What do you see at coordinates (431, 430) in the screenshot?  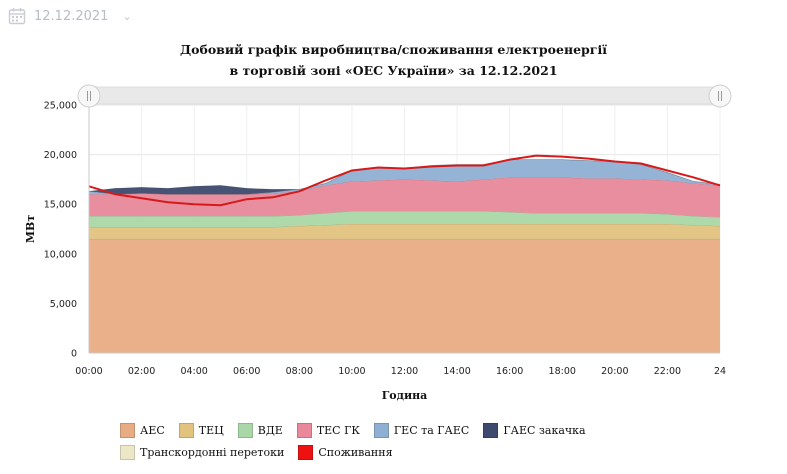 I see `legend-label: ГЕС та ГАЕС` at bounding box center [431, 430].